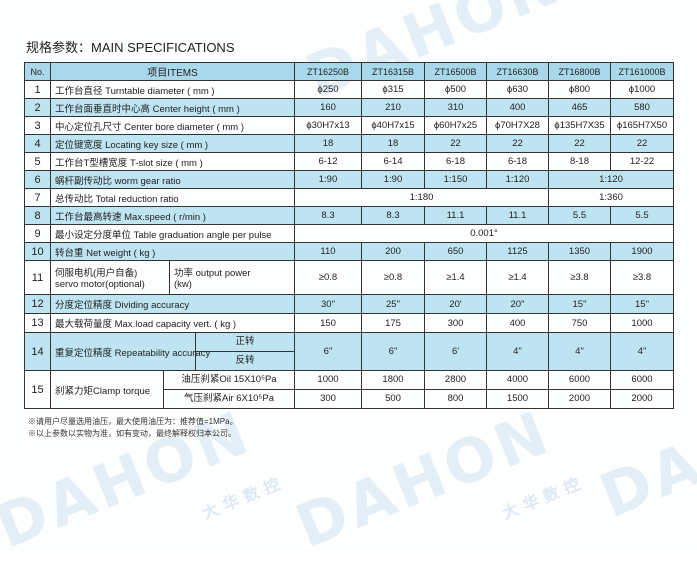 The width and height of the screenshot is (697, 563). I want to click on value-cell: ϕ165H7X50, so click(642, 125).